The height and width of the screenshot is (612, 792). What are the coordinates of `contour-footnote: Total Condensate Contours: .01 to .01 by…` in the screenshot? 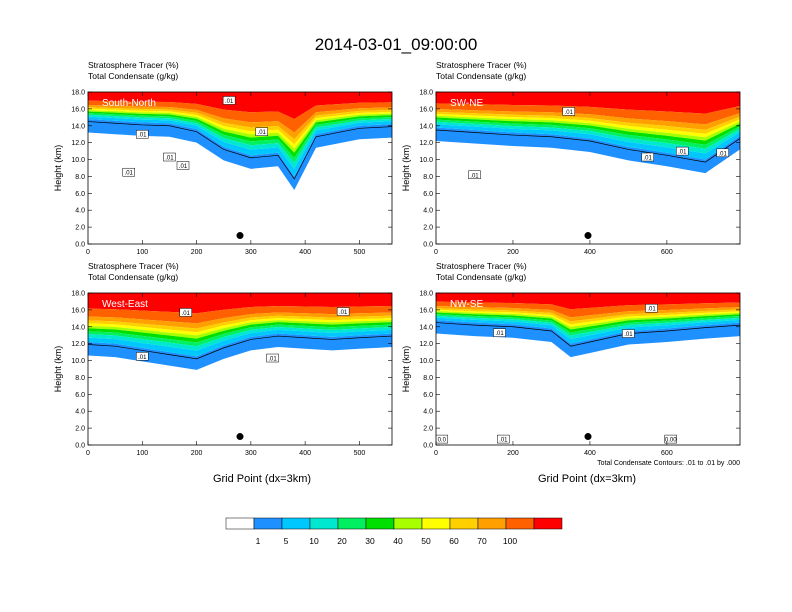 It's located at (668, 463).